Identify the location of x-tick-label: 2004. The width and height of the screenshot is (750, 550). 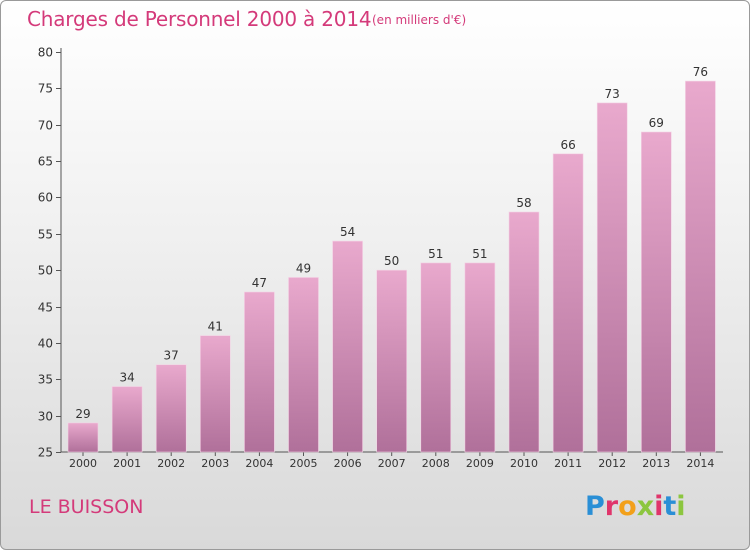
(259, 463).